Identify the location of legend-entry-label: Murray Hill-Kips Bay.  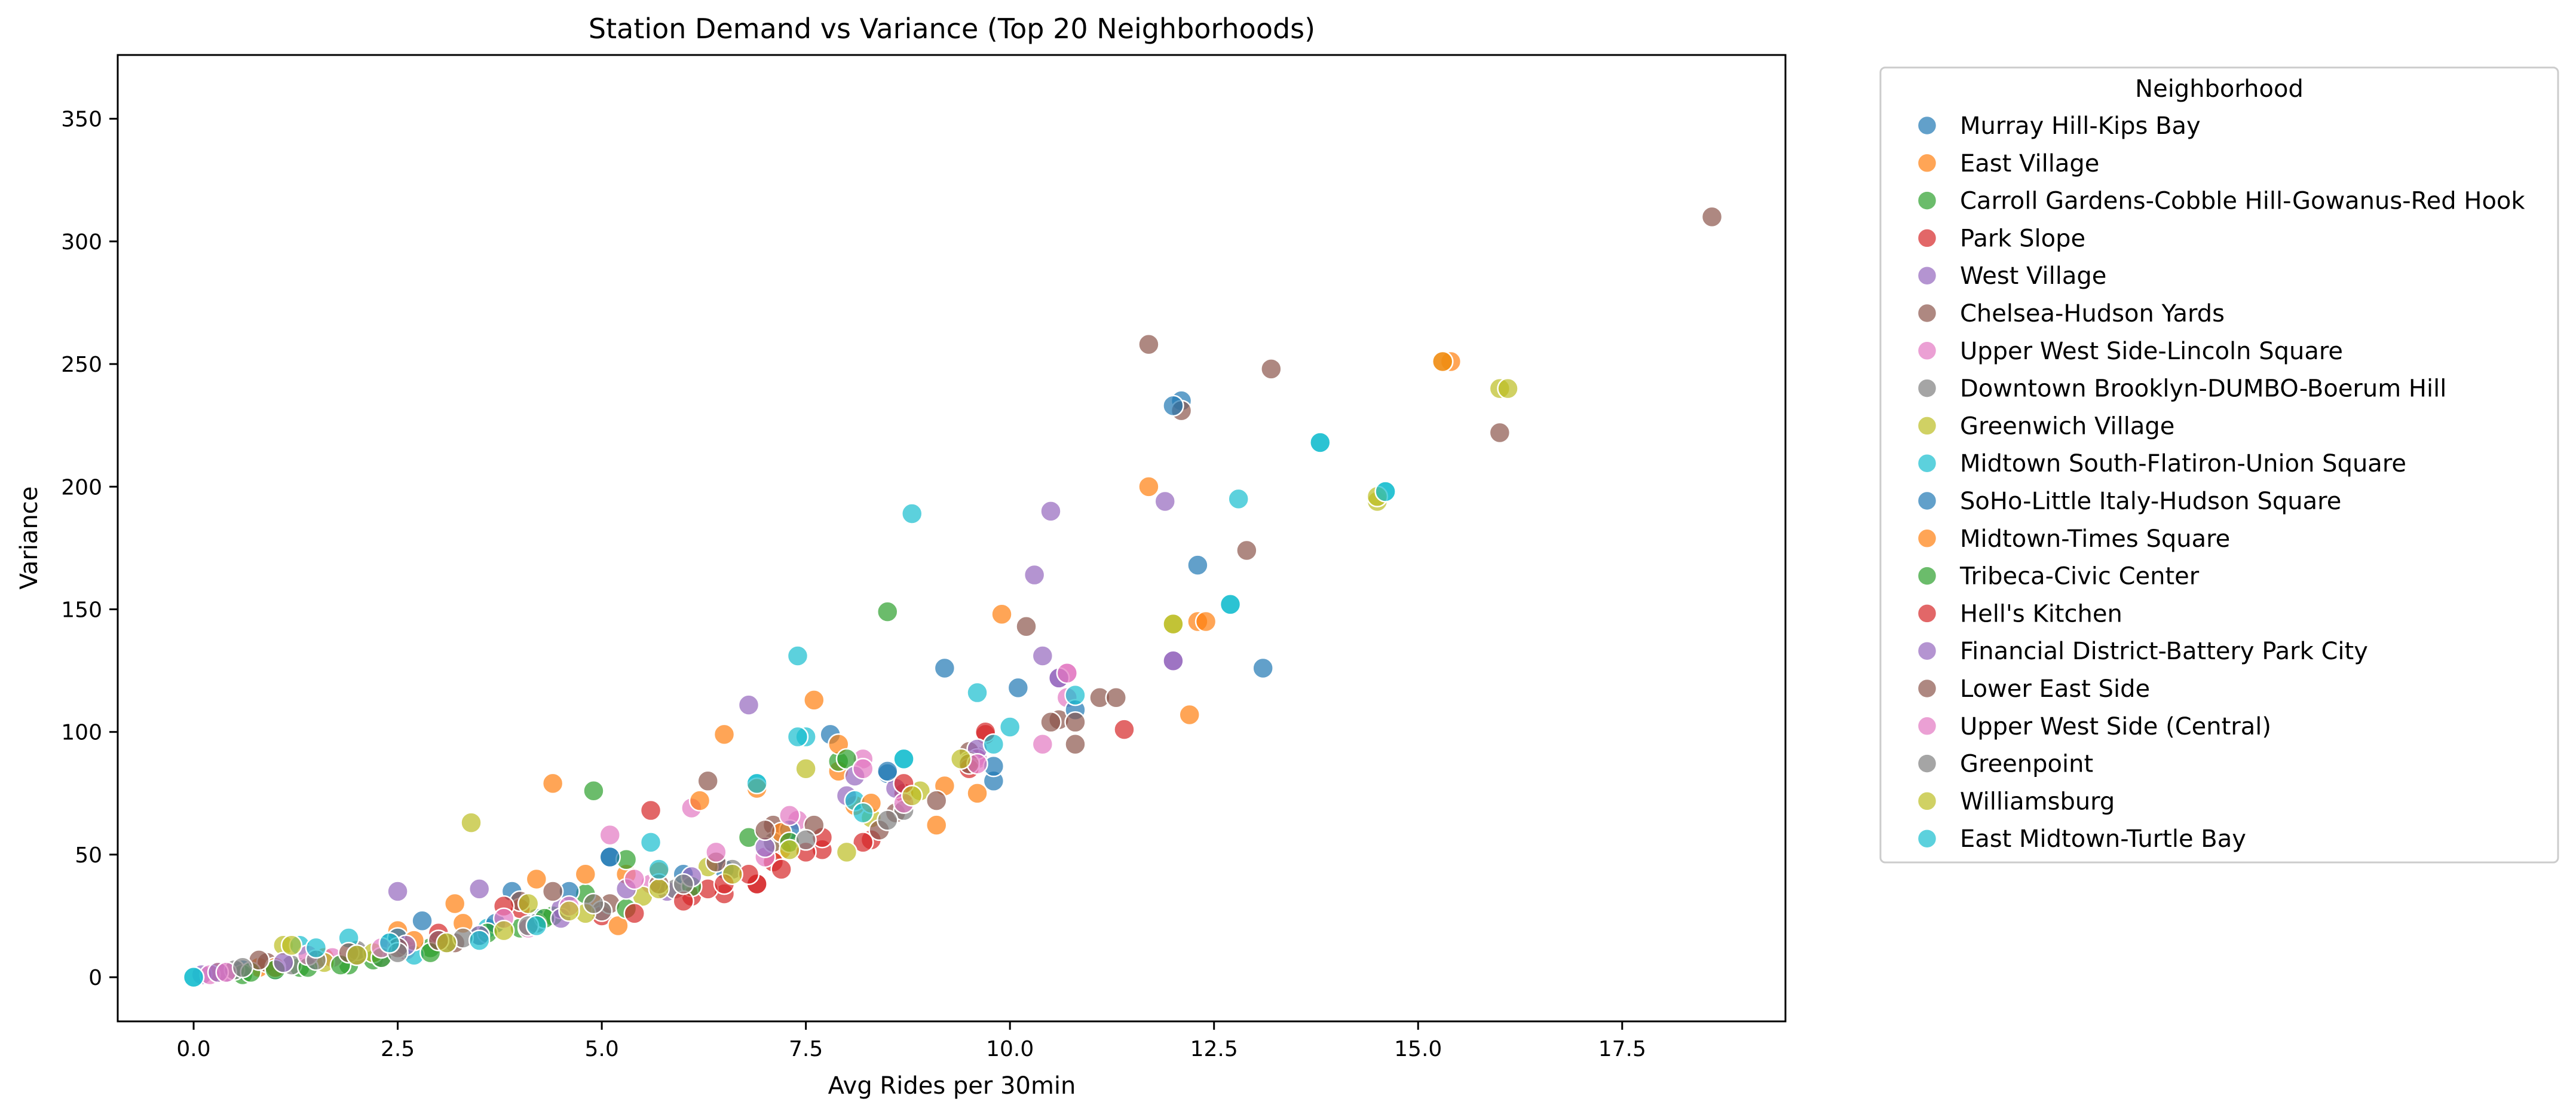
(2081, 126).